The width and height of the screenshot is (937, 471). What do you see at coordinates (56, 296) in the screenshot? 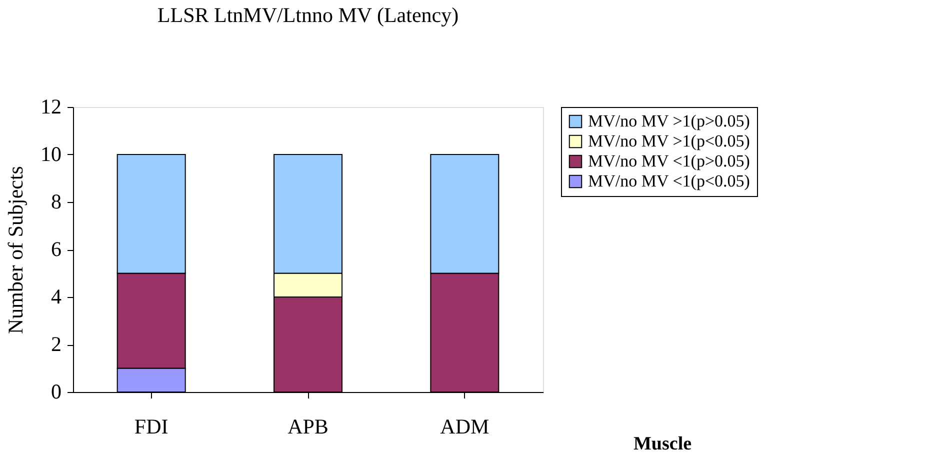
I see `y-tick-label: 4` at bounding box center [56, 296].